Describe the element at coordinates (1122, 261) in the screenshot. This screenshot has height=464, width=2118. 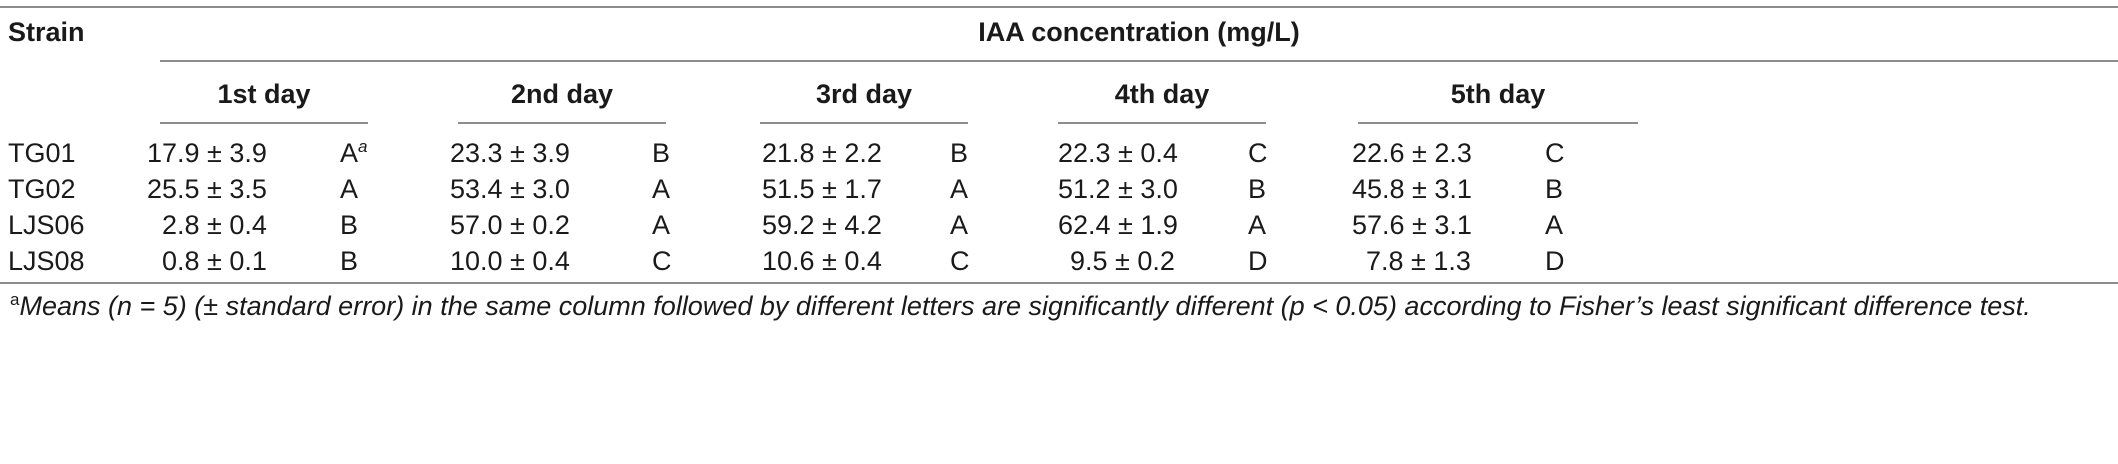
I see `row-value-day-4: 9.5 ± 0.2` at that location.